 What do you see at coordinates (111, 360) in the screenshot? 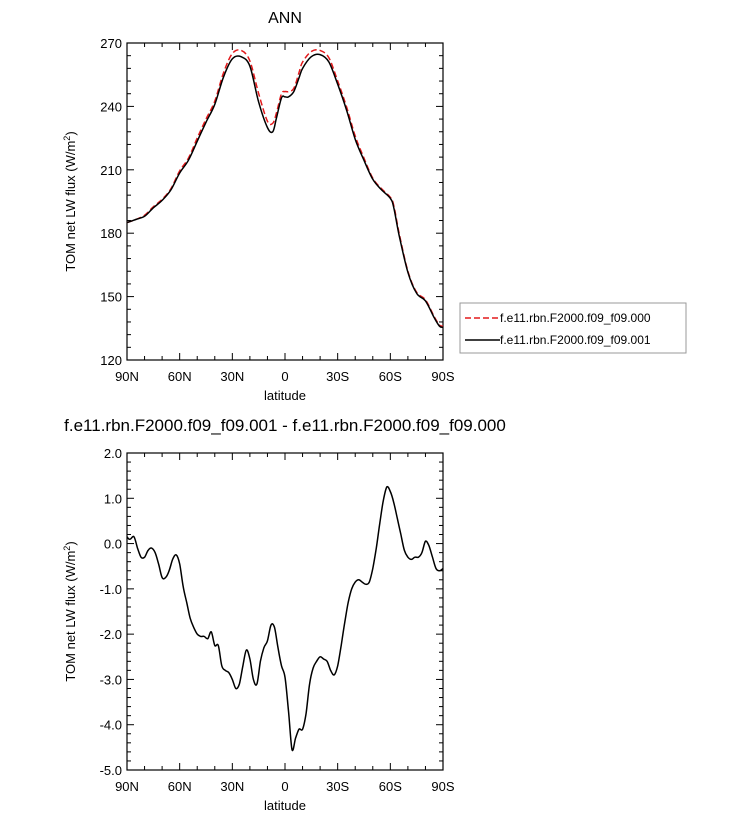
I see `y-tick-label: 120` at bounding box center [111, 360].